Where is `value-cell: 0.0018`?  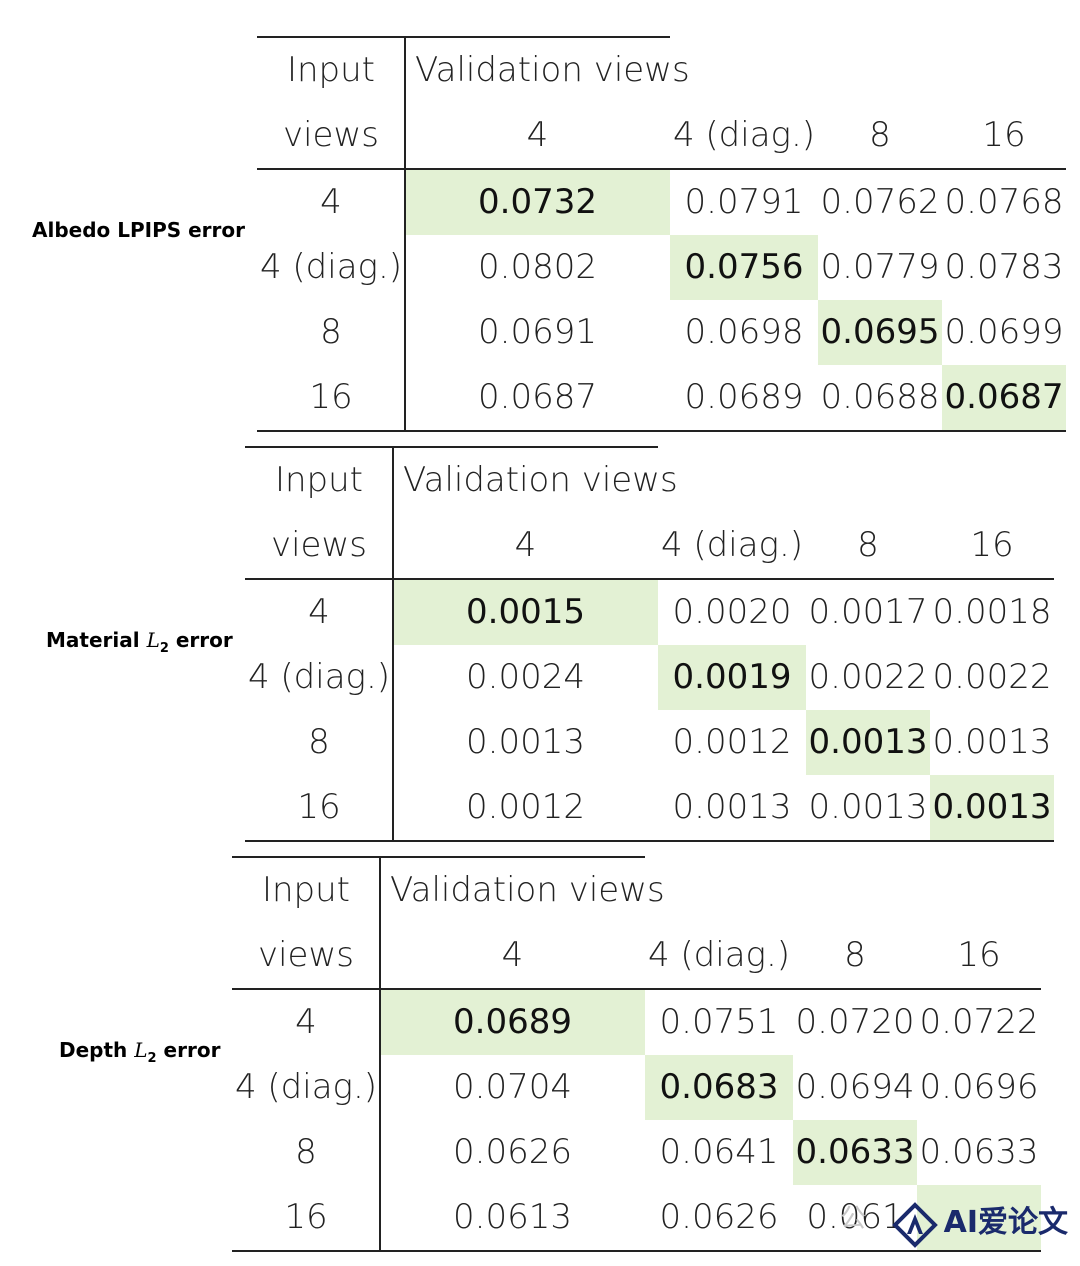 value-cell: 0.0018 is located at coordinates (992, 612).